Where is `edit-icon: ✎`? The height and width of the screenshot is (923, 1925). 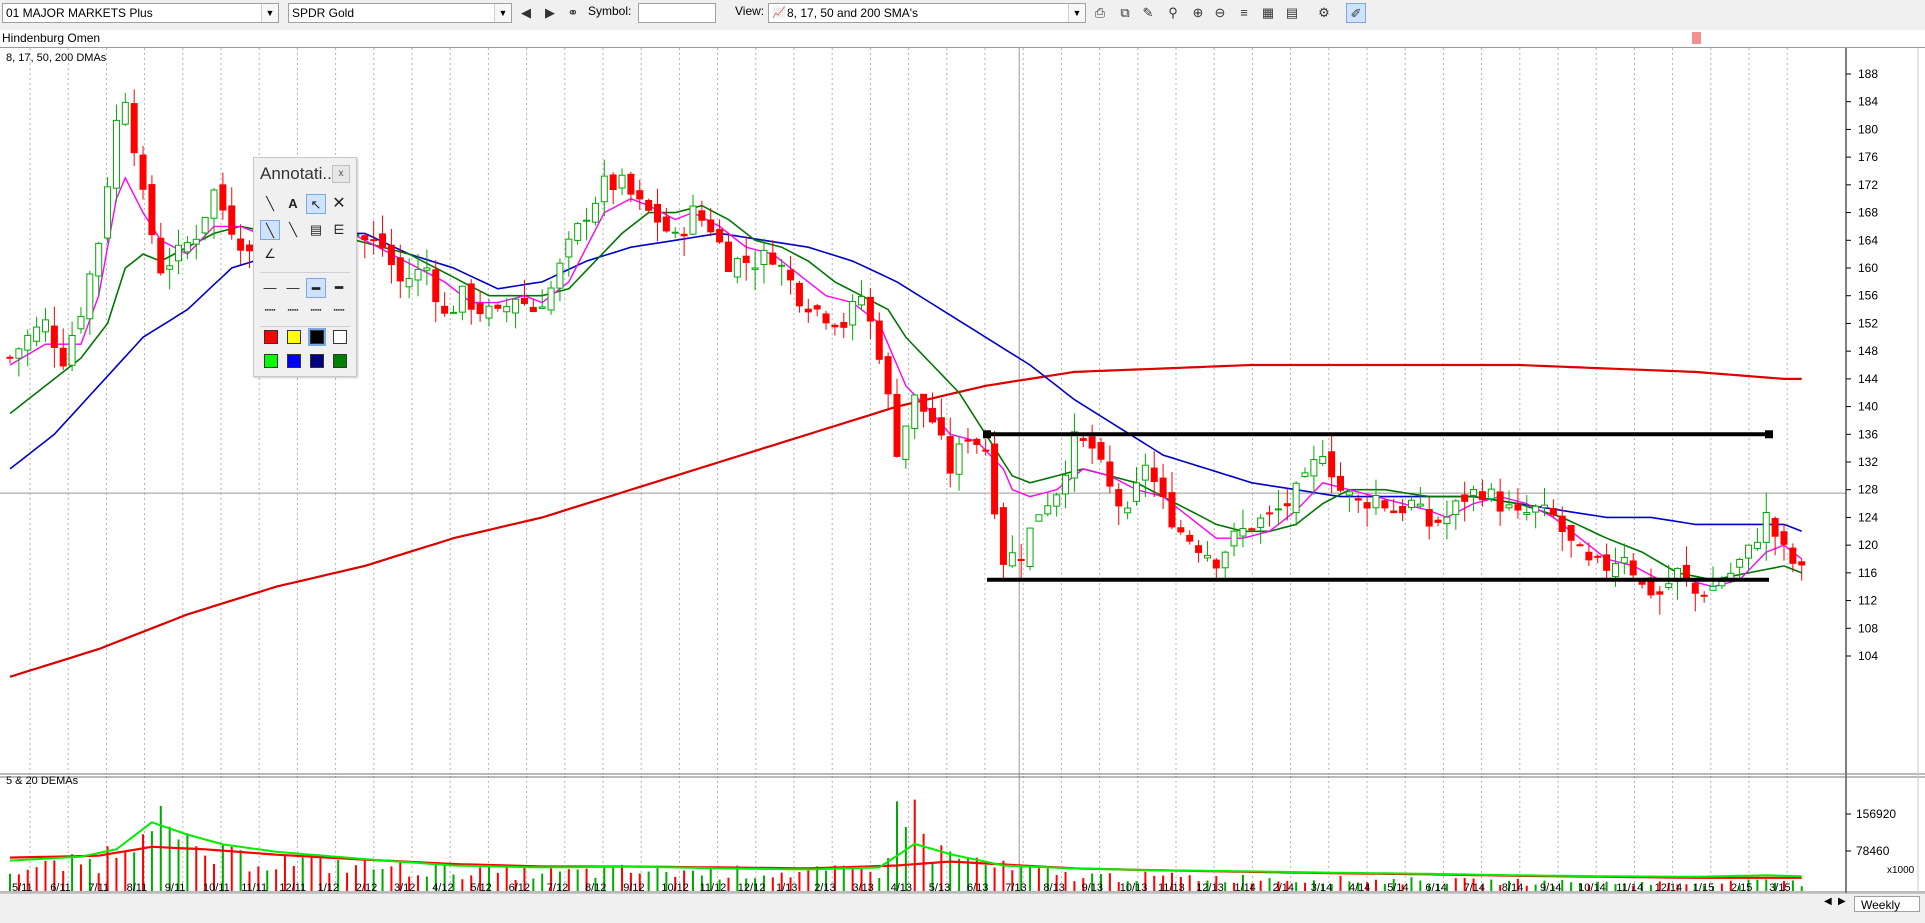
edit-icon: ✎ is located at coordinates (1148, 12).